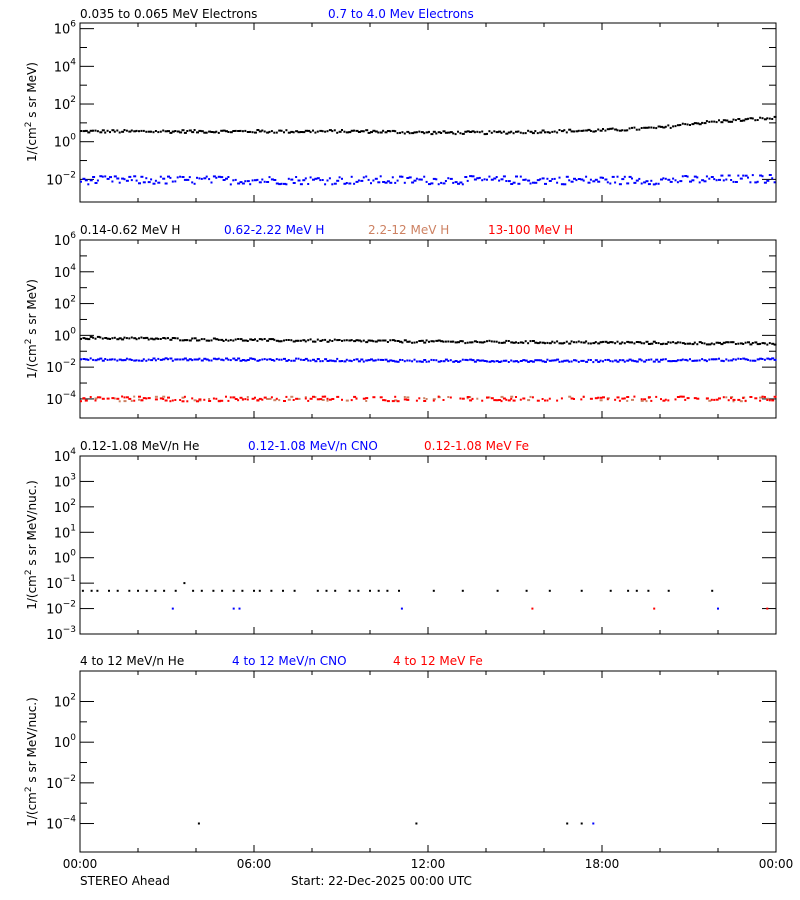 The height and width of the screenshot is (900, 800). Describe the element at coordinates (401, 14) in the screenshot. I see `legend-electrons-high: 0.7 to 4.0 Mev Electrons` at that location.